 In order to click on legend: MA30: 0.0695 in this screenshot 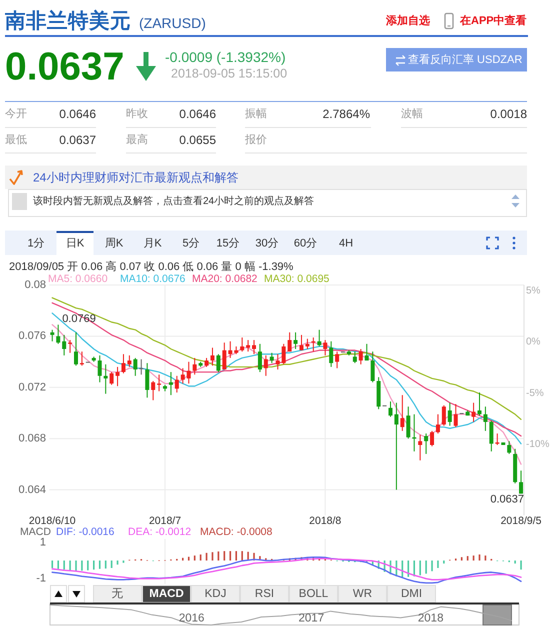, I will do `click(297, 279)`.